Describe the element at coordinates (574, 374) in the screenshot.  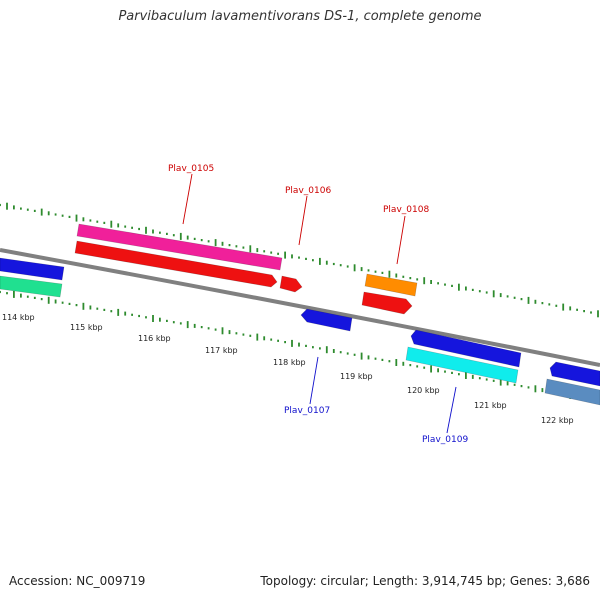
I see `gene-feature-blue-right` at that location.